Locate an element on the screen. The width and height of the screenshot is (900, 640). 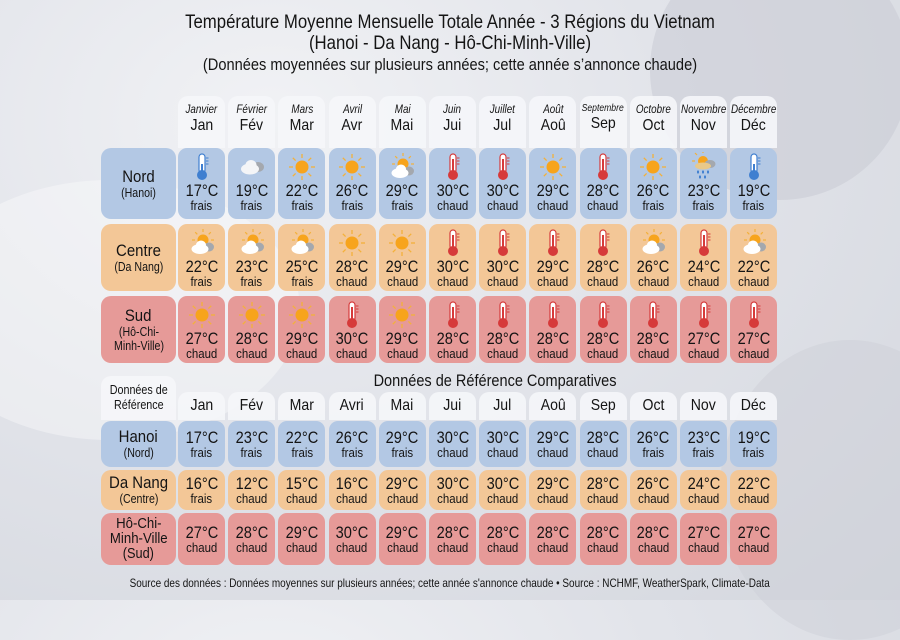
temp-cell-sud-fév: 28°C chaud is located at coordinates (252, 329).